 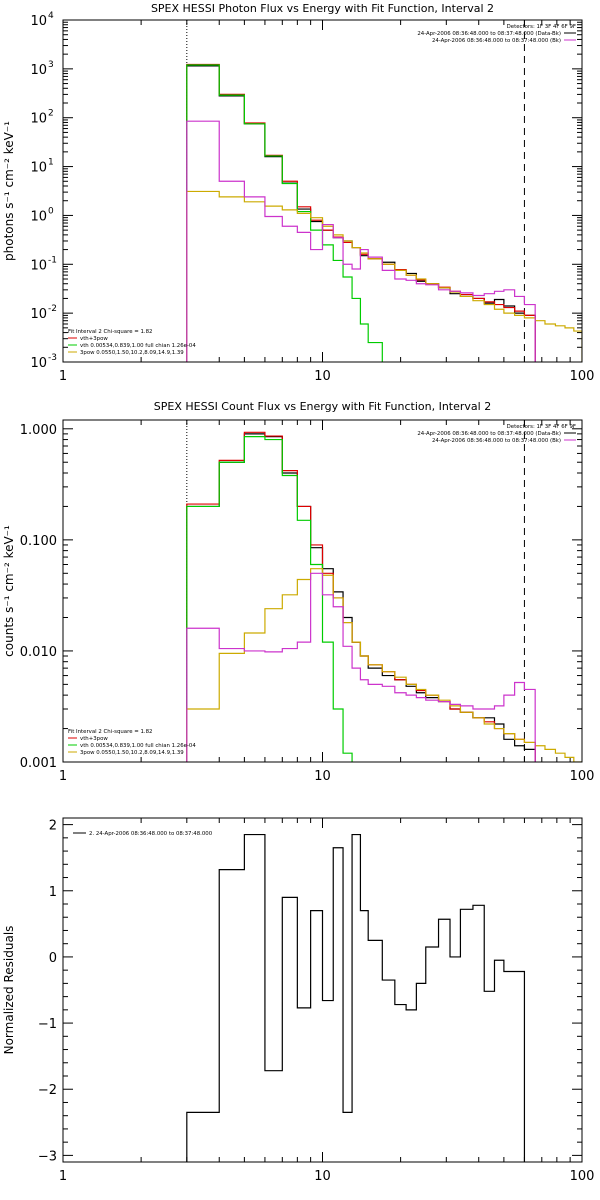 What do you see at coordinates (47, 1024) in the screenshot?
I see `y-tick-label: −1` at bounding box center [47, 1024].